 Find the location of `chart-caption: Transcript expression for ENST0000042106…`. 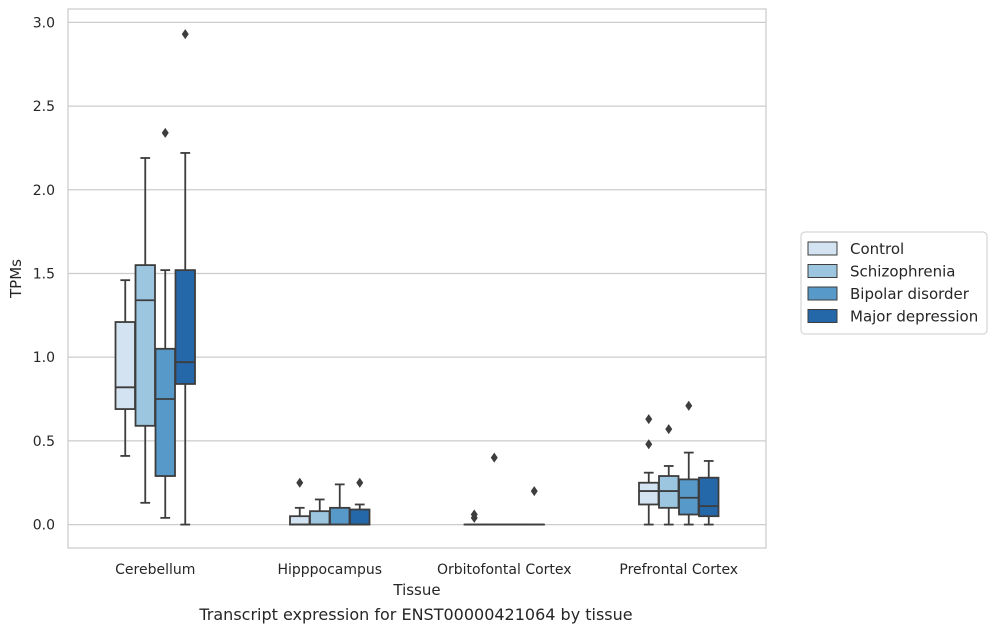

chart-caption: Transcript expression for ENST0000042106… is located at coordinates (416, 614).